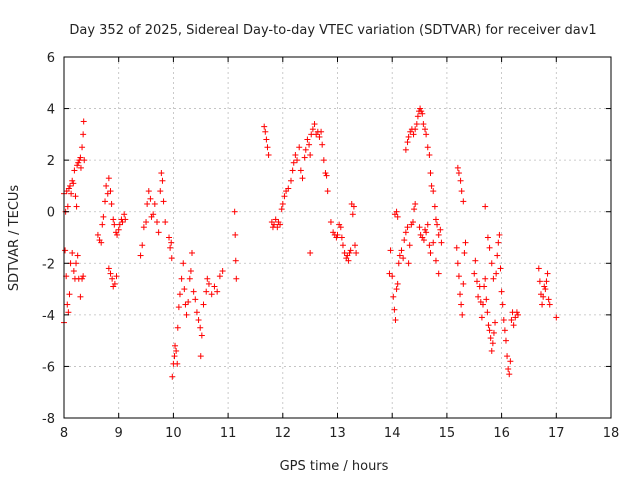 This screenshot has height=480, width=640. I want to click on x-tick-label: 11, so click(228, 433).